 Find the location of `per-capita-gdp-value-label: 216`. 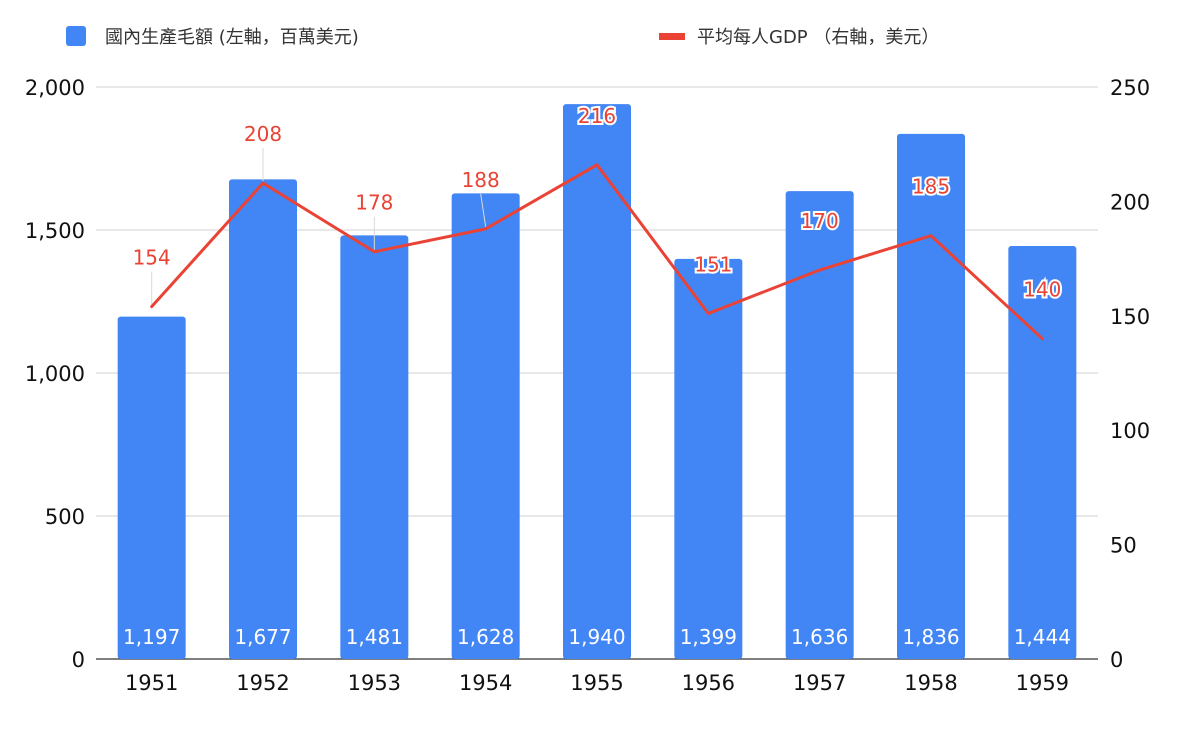

per-capita-gdp-value-label: 216 is located at coordinates (597, 116).